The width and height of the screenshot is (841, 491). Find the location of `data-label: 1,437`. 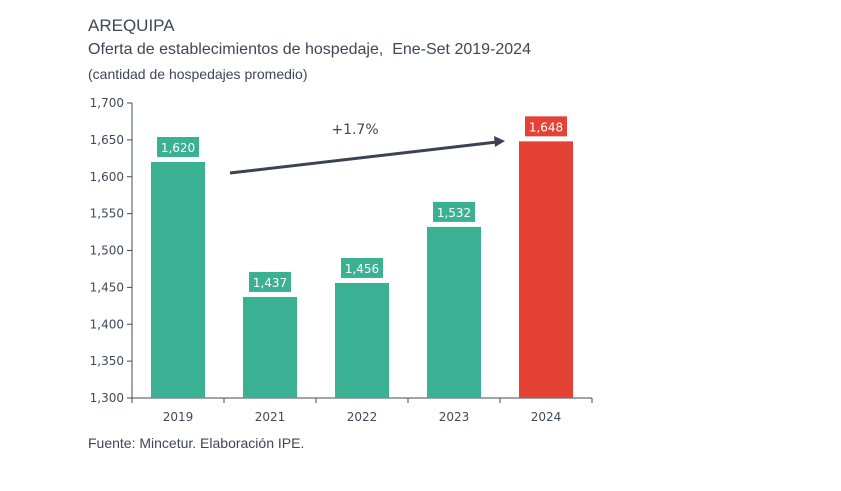

data-label: 1,437 is located at coordinates (270, 283).